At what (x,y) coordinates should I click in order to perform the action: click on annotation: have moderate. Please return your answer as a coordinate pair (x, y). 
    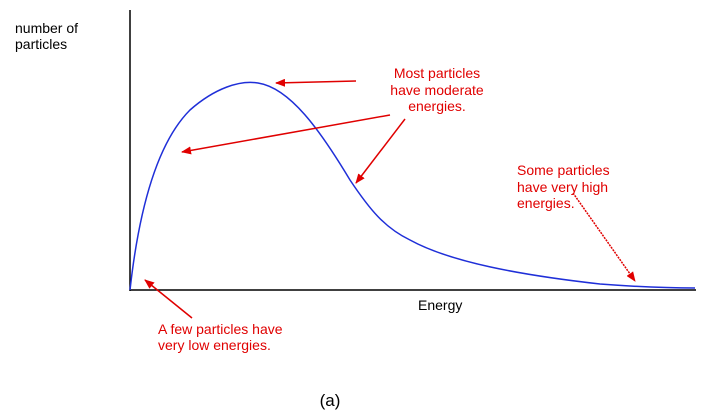
    Looking at the image, I should click on (437, 90).